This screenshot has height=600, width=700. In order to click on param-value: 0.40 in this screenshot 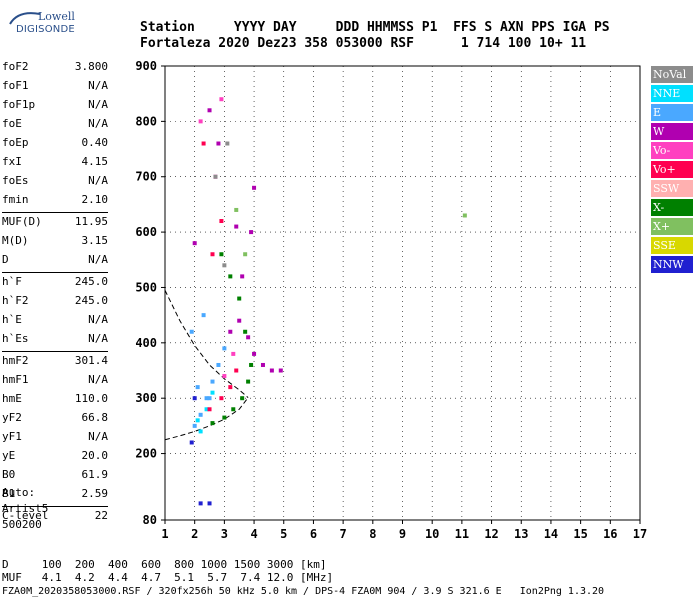, I will do `click(95, 142)`.